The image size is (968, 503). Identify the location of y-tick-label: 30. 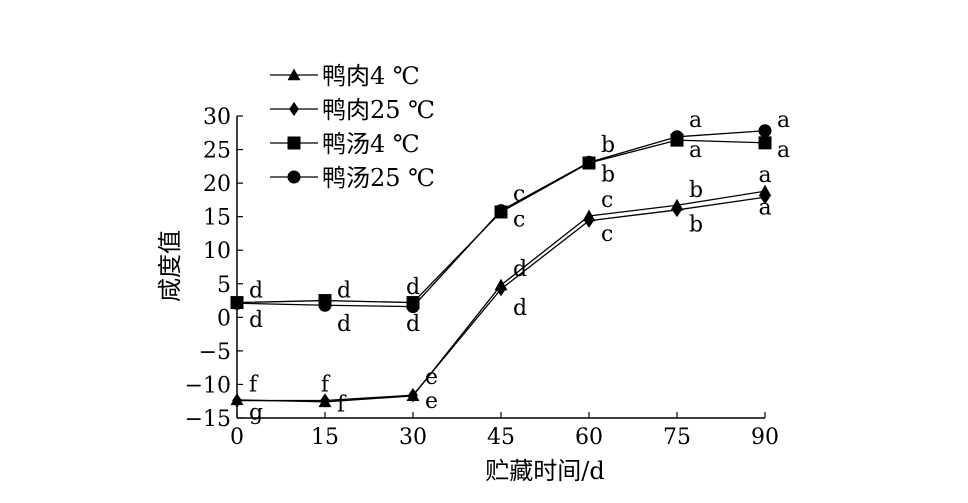
(217, 117).